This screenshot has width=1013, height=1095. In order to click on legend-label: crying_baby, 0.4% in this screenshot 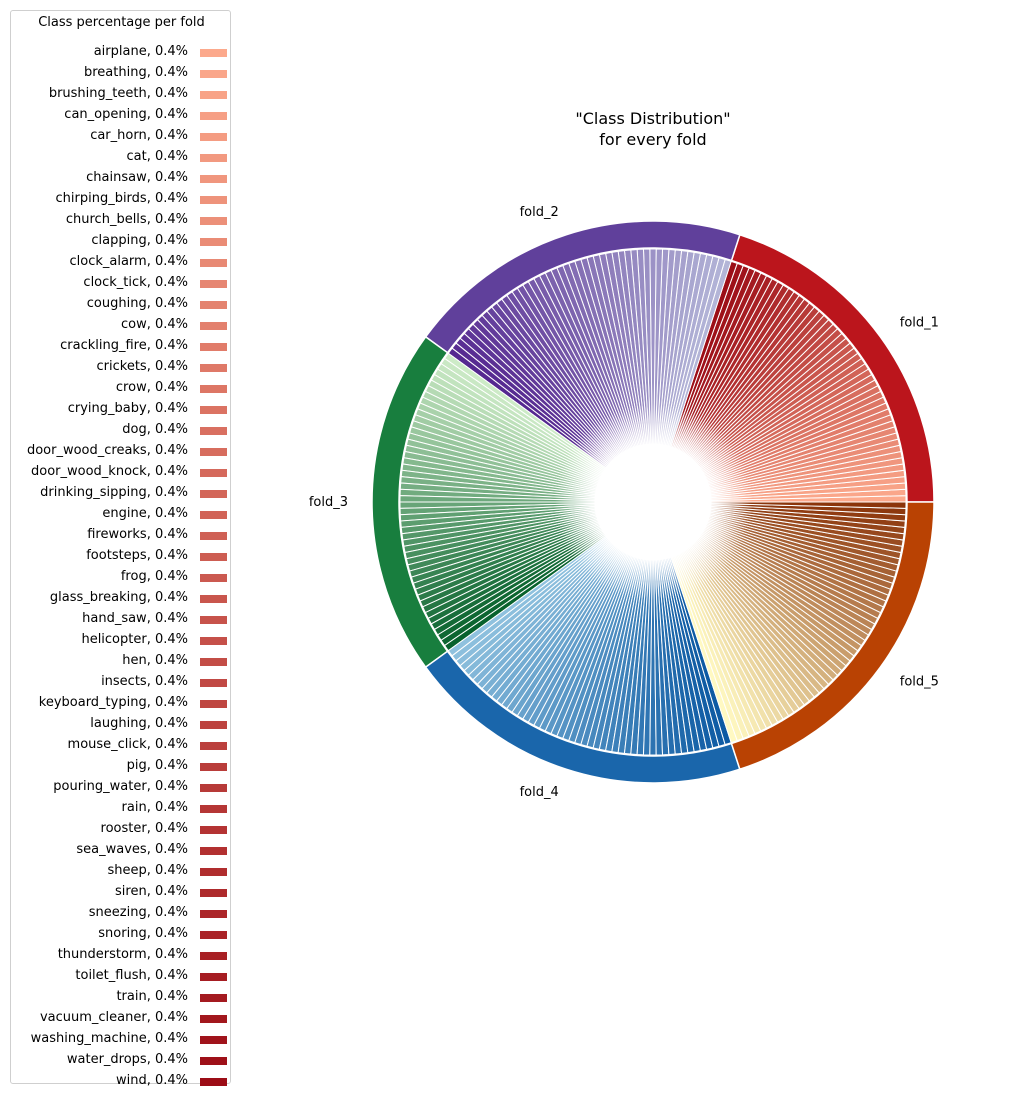, I will do `click(127, 408)`.